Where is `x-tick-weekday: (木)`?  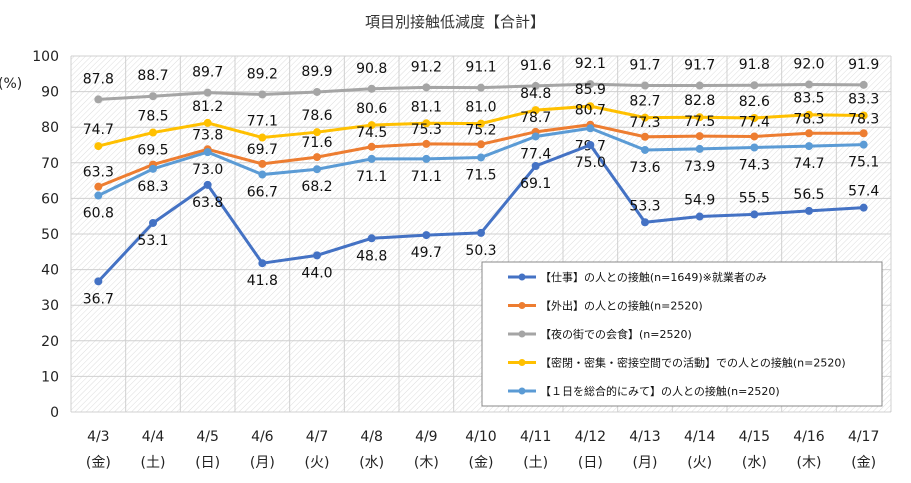 x-tick-weekday: (木) is located at coordinates (426, 463).